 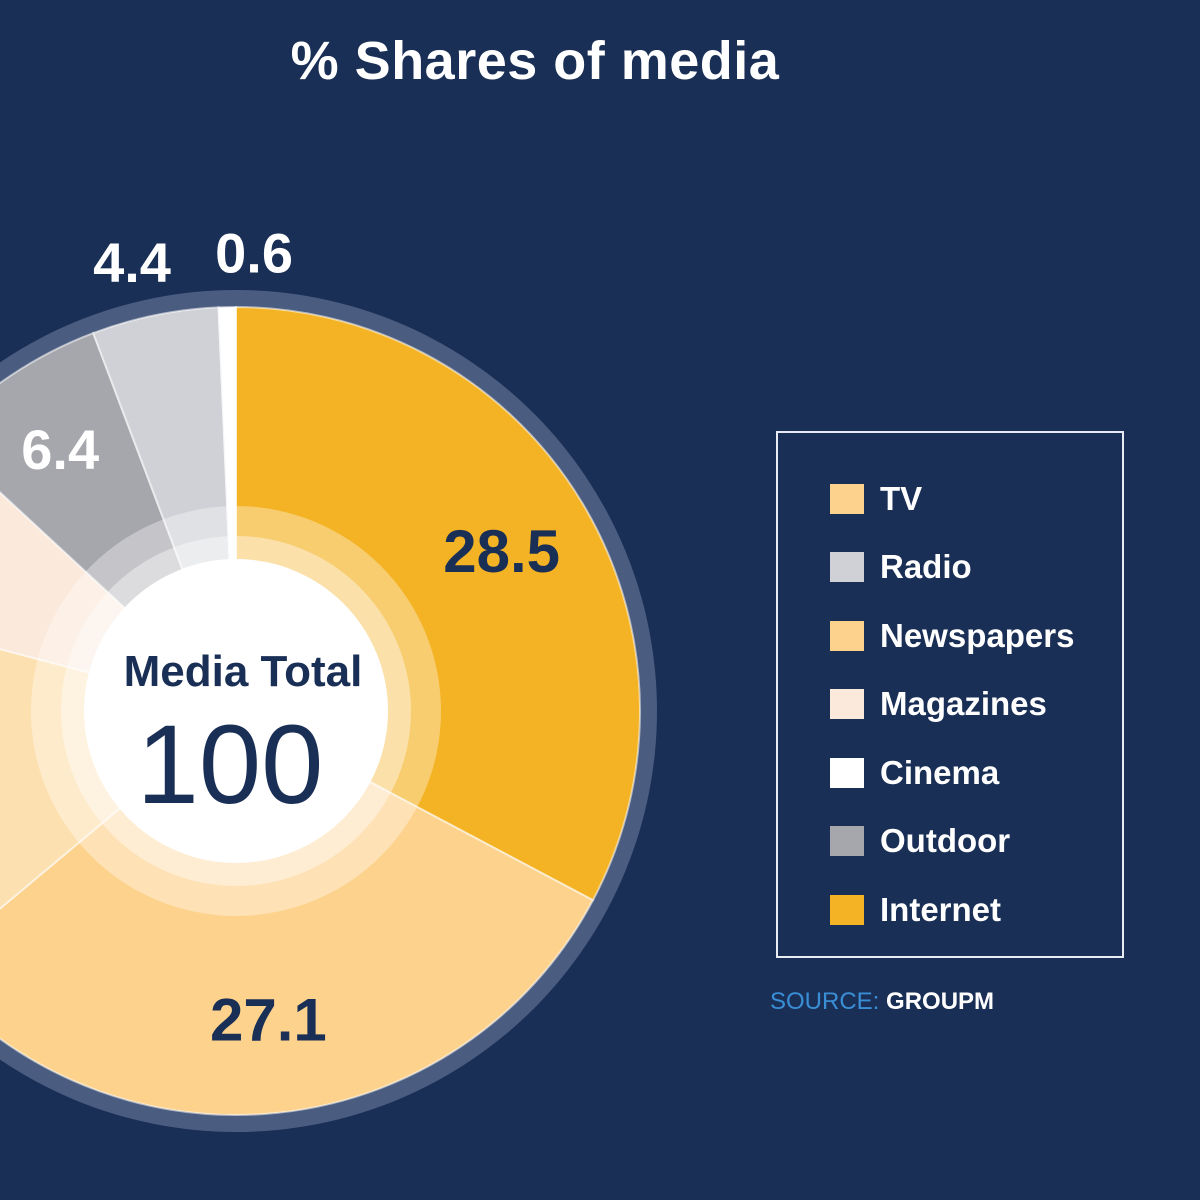 I want to click on legend-item-outdoor: Outdoor, so click(x=920, y=840).